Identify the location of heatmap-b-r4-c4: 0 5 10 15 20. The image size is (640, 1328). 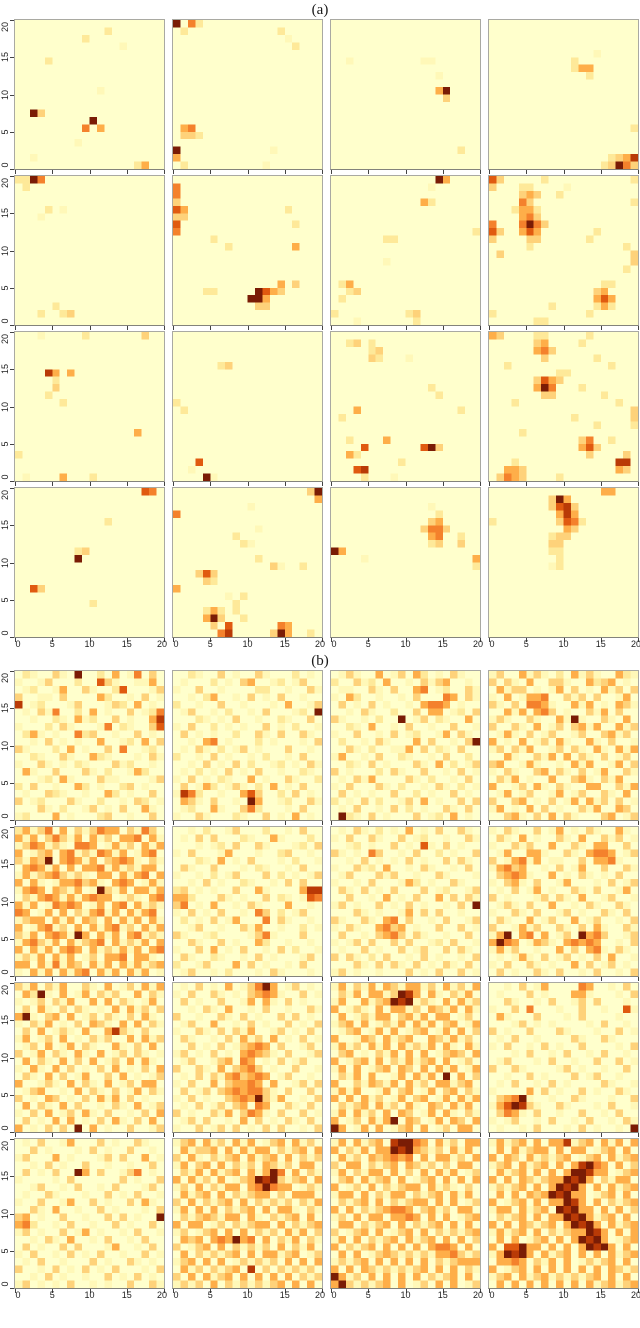
(564, 1219).